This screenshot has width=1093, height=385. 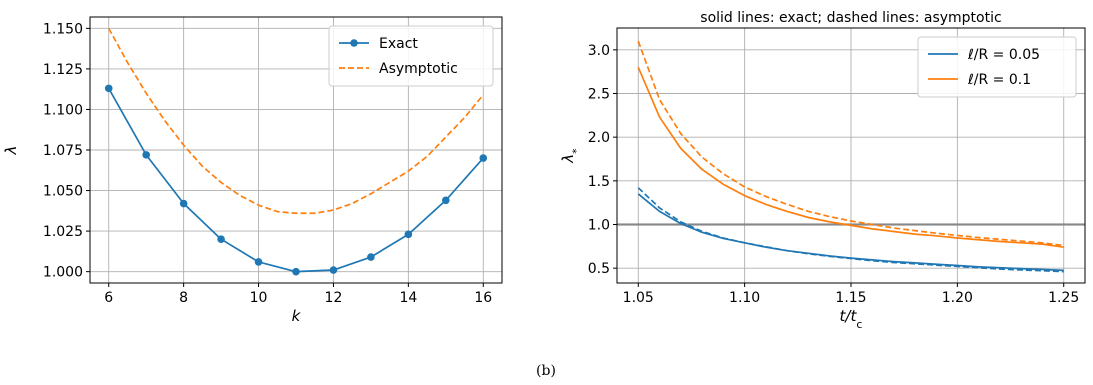 What do you see at coordinates (599, 269) in the screenshot?
I see `y-tick-label: 0.5` at bounding box center [599, 269].